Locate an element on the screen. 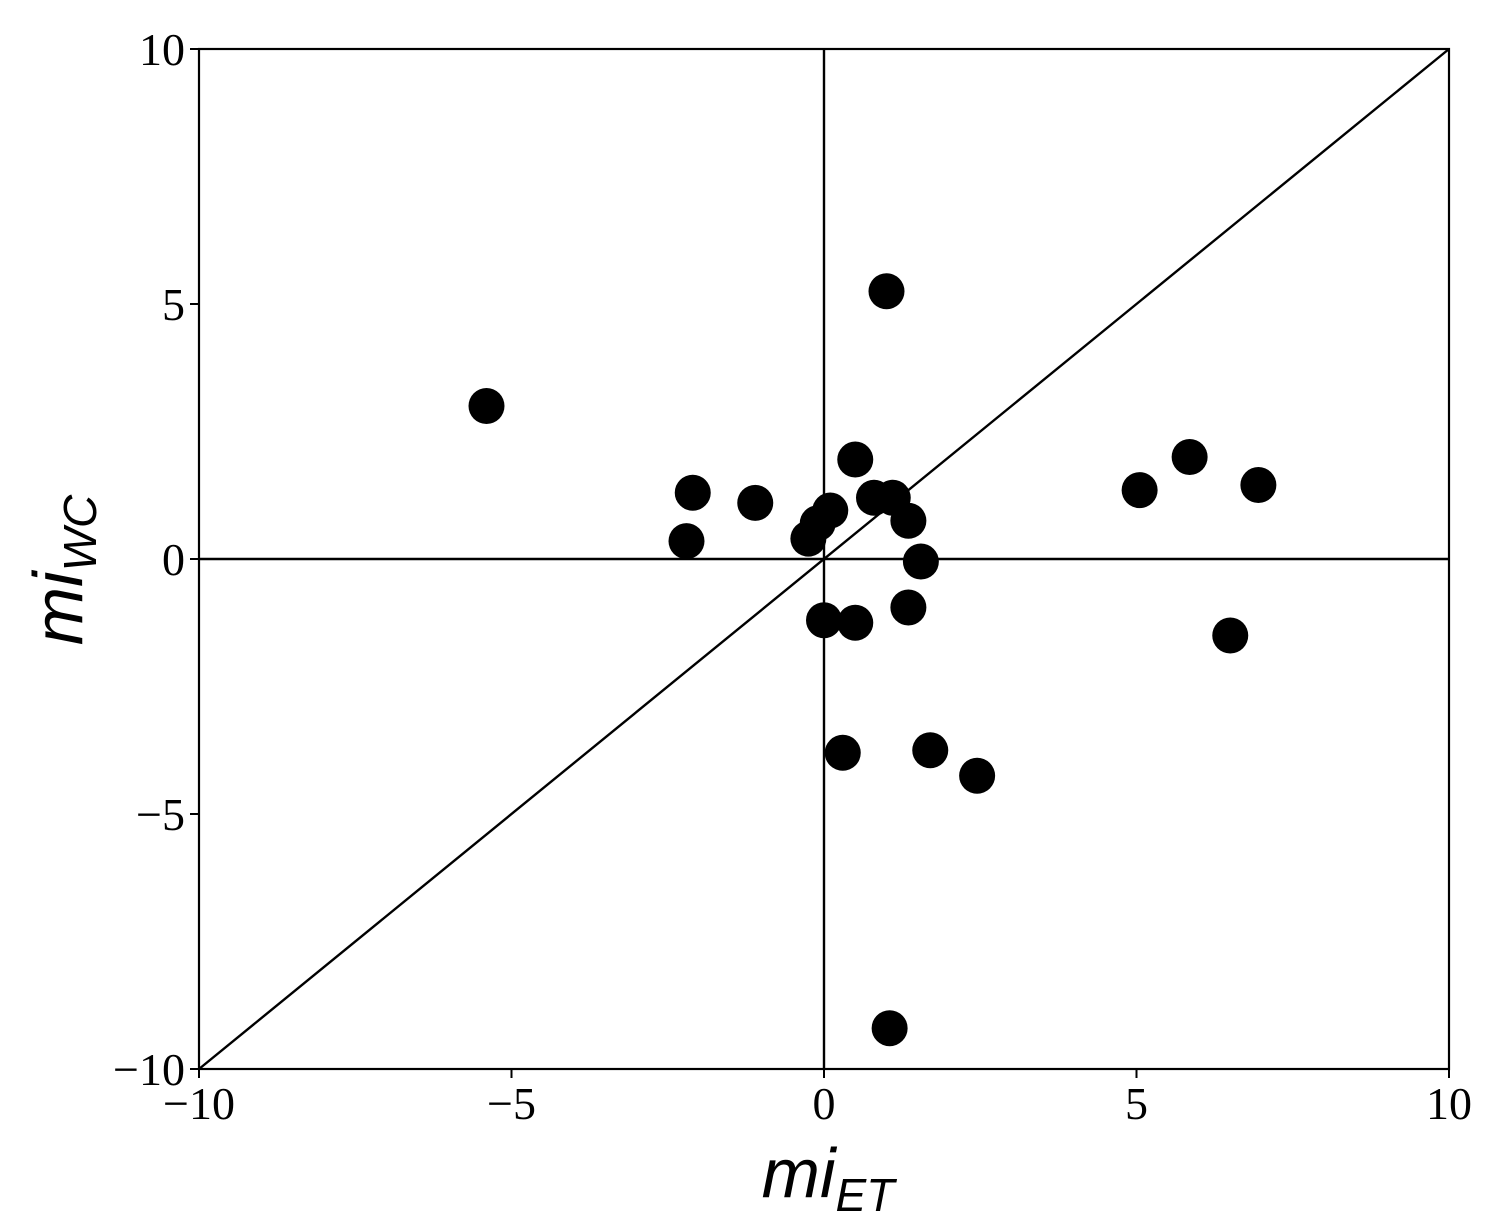 The image size is (1502, 1226). y-tick-label: 10 is located at coordinates (162, 49).